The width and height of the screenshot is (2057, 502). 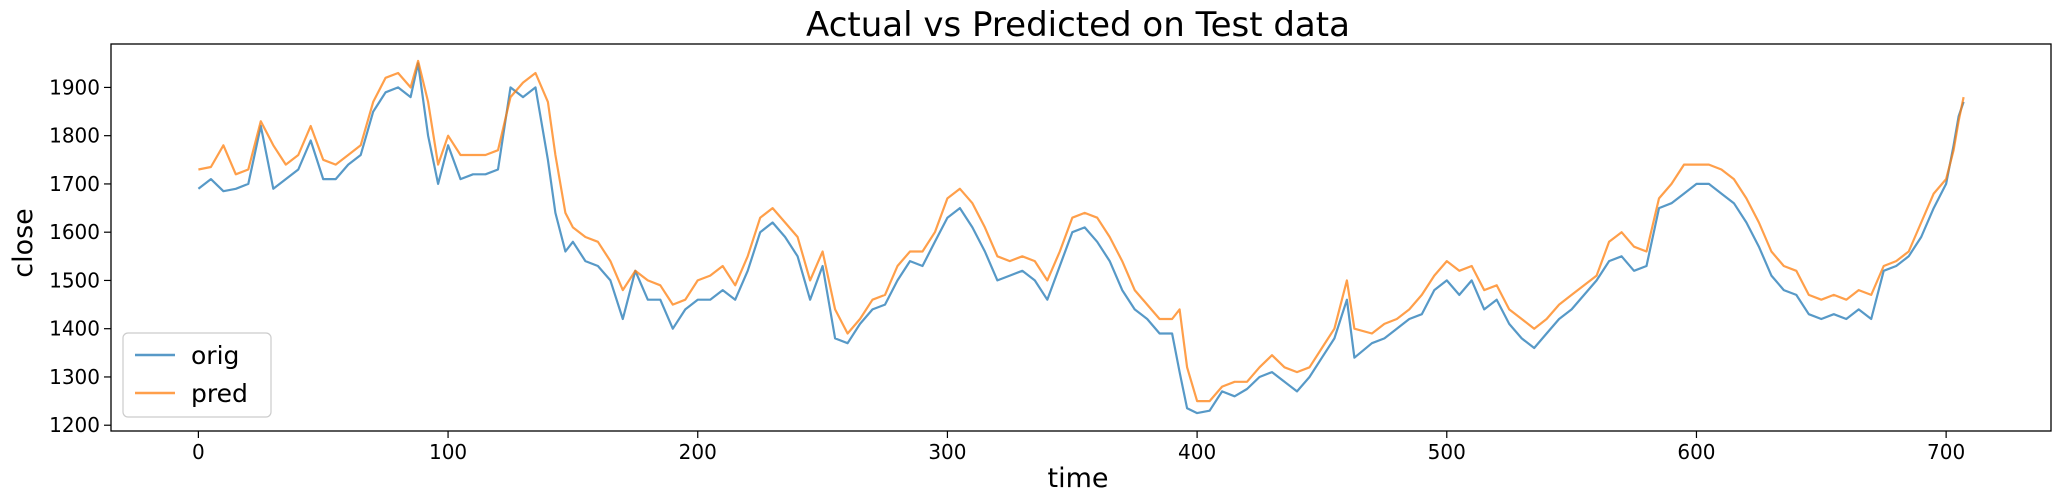 I want to click on y-tick-label: 1900, so click(x=74, y=87).